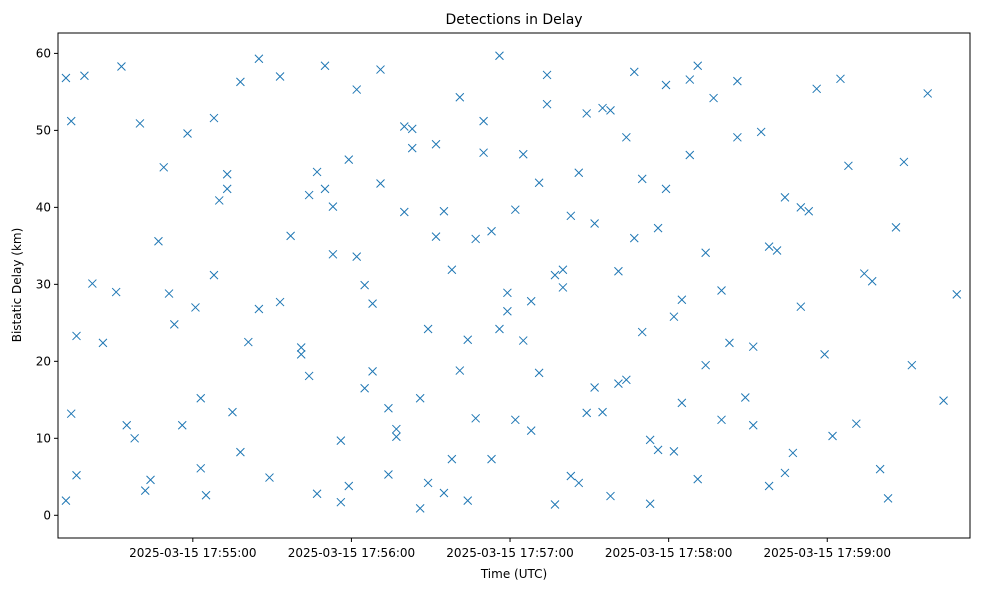 The width and height of the screenshot is (989, 590). Describe the element at coordinates (43, 207) in the screenshot. I see `y-tick-label: 40` at that location.